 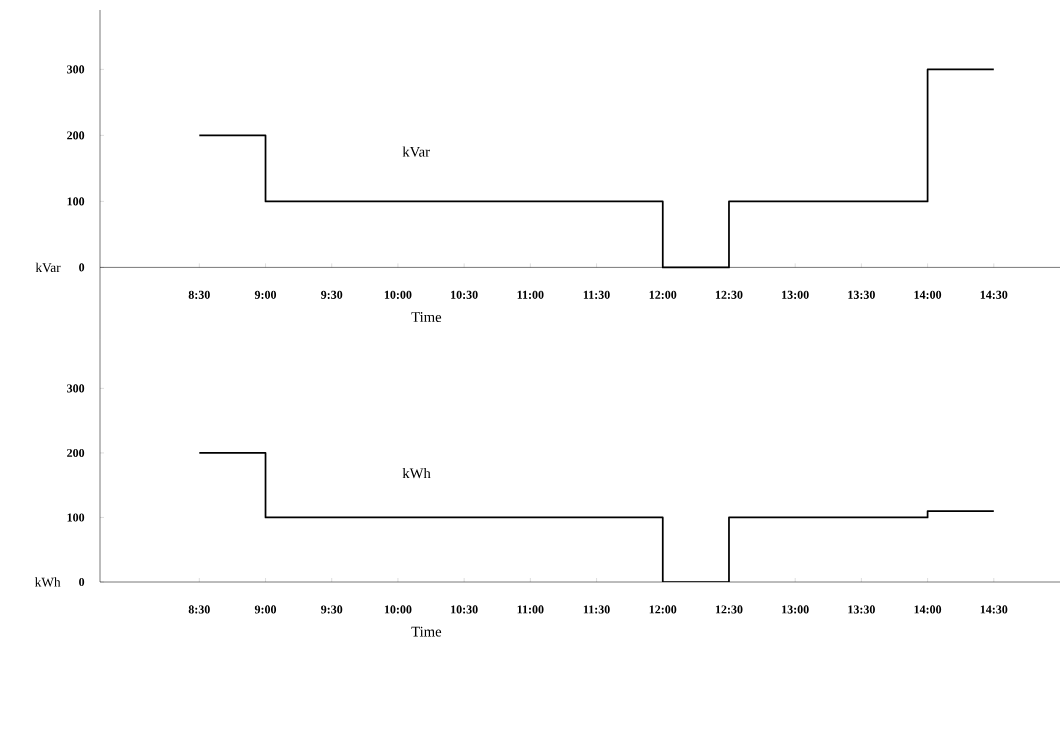 I want to click on y-axis-title: kVar, so click(x=48, y=267).